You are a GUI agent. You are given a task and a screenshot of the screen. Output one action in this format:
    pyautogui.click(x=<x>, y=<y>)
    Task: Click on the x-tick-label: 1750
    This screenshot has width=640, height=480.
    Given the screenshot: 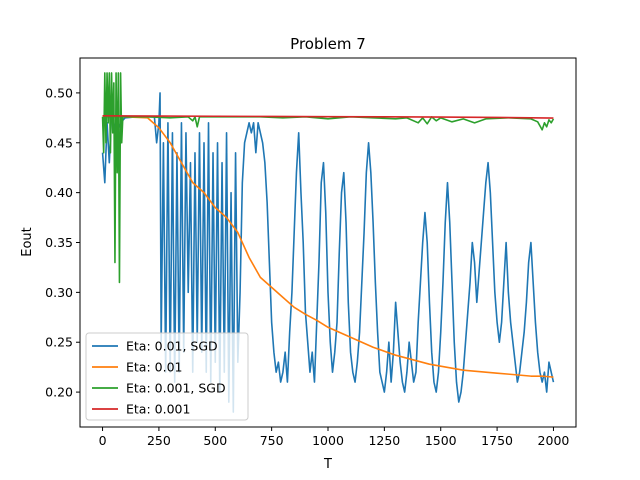 What is the action you would take?
    pyautogui.click(x=497, y=440)
    